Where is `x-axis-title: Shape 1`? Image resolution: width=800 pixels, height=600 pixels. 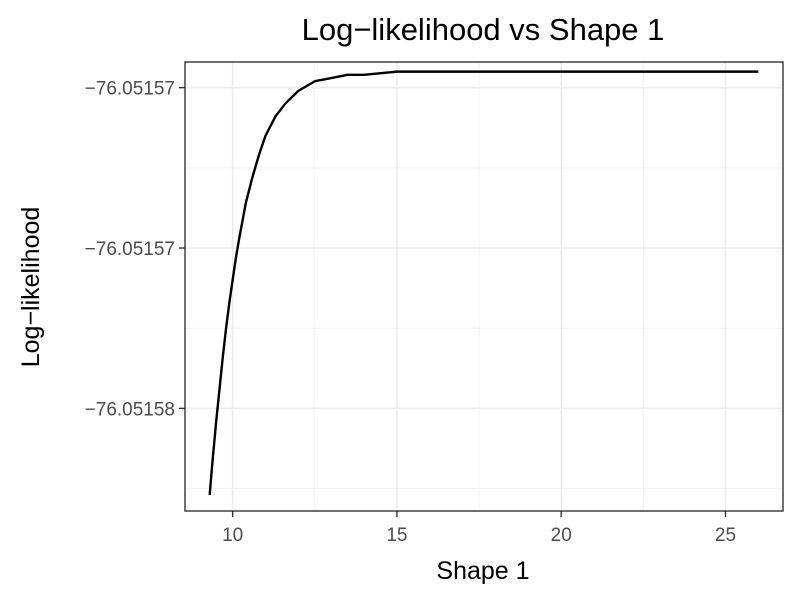
x-axis-title: Shape 1 is located at coordinates (482, 571).